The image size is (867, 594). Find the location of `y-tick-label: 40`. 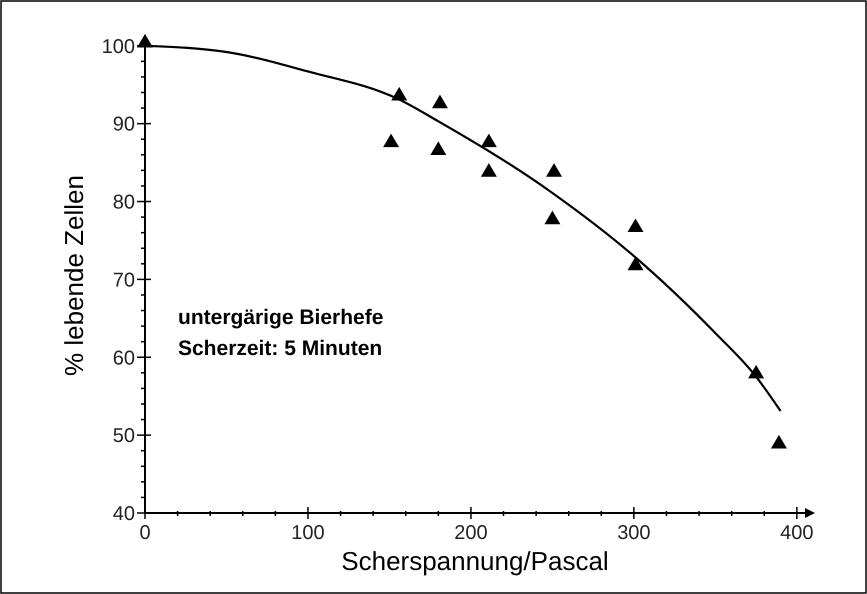

y-tick-label: 40 is located at coordinates (123, 514).